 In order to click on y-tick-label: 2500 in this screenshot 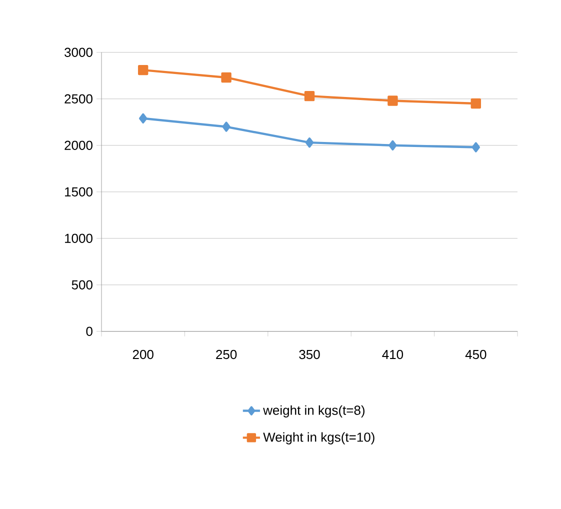, I will do `click(78, 99)`.